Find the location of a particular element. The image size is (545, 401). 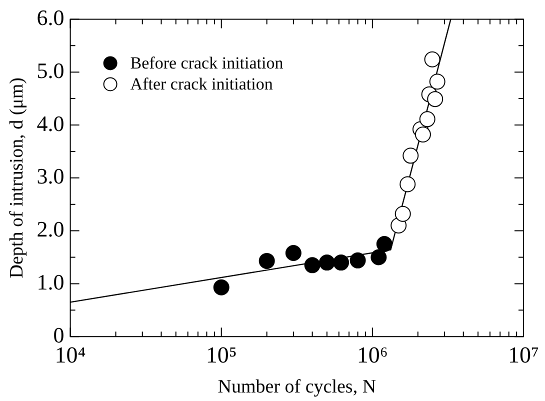

y-tick-label: 6.0 is located at coordinates (50, 17).